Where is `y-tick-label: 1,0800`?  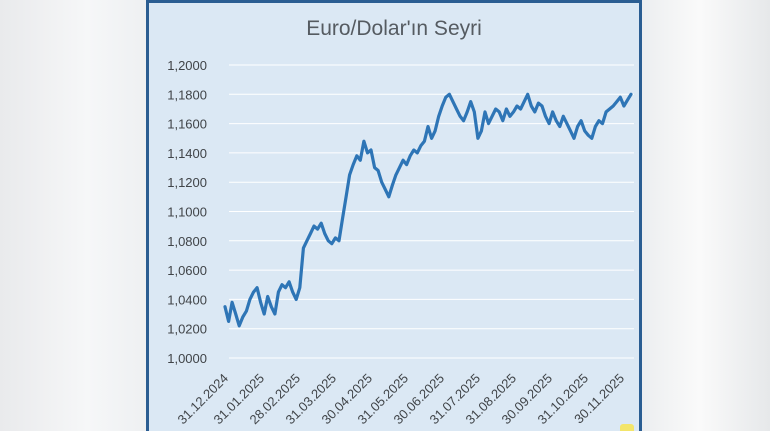 y-tick-label: 1,0800 is located at coordinates (187, 241).